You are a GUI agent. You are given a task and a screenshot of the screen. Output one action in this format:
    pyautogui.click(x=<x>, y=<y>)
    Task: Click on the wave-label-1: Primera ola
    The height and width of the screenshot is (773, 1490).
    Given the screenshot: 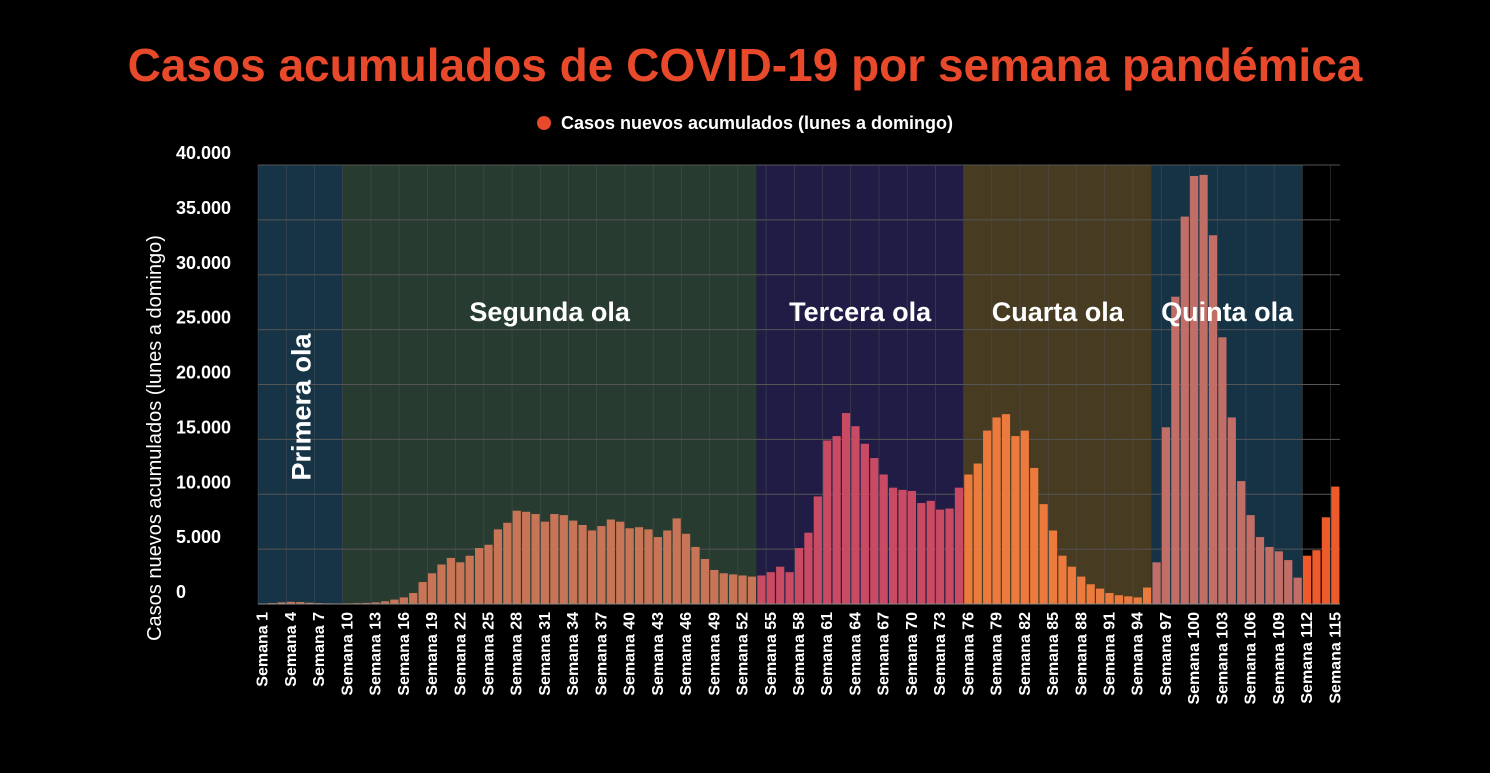 What is the action you would take?
    pyautogui.click(x=301, y=406)
    